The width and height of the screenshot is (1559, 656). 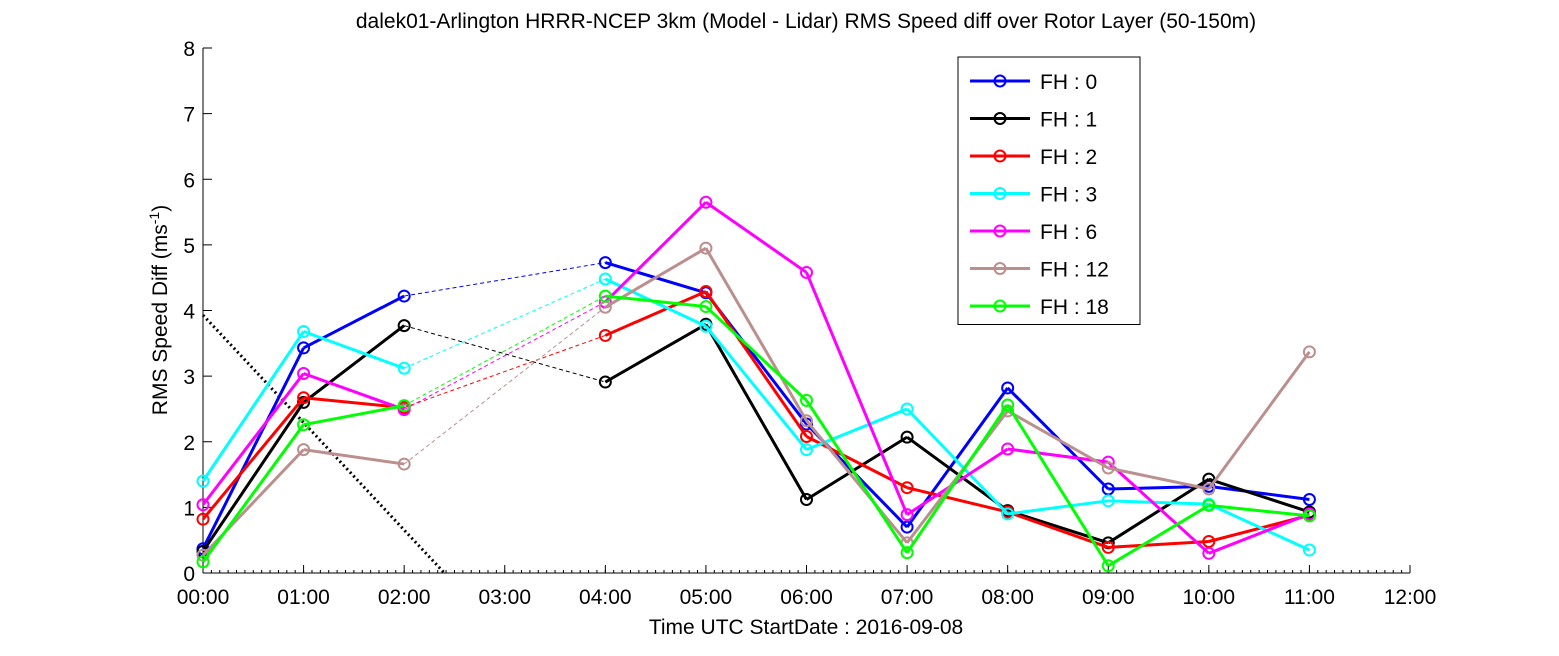 What do you see at coordinates (1068, 120) in the screenshot?
I see `legend-entry-label: FH : 1` at bounding box center [1068, 120].